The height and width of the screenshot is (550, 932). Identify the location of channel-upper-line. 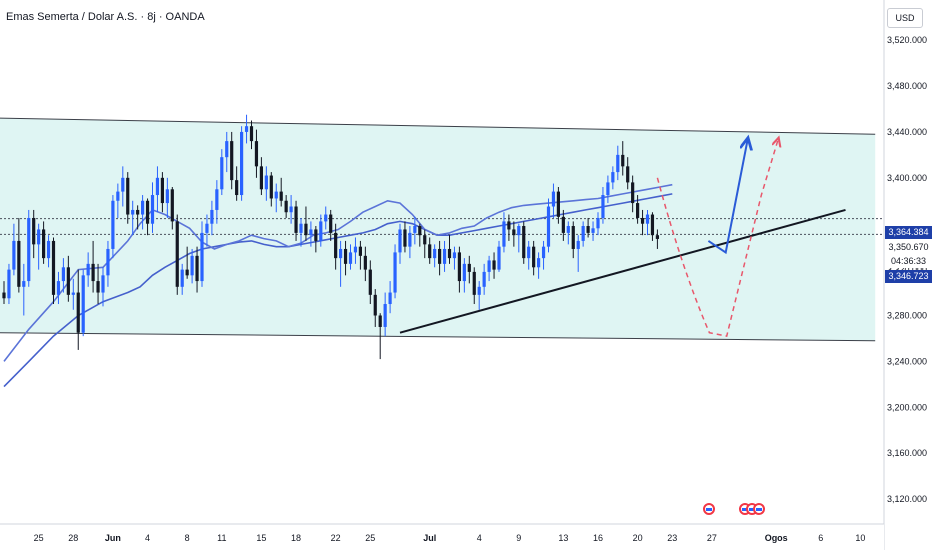
(438, 126).